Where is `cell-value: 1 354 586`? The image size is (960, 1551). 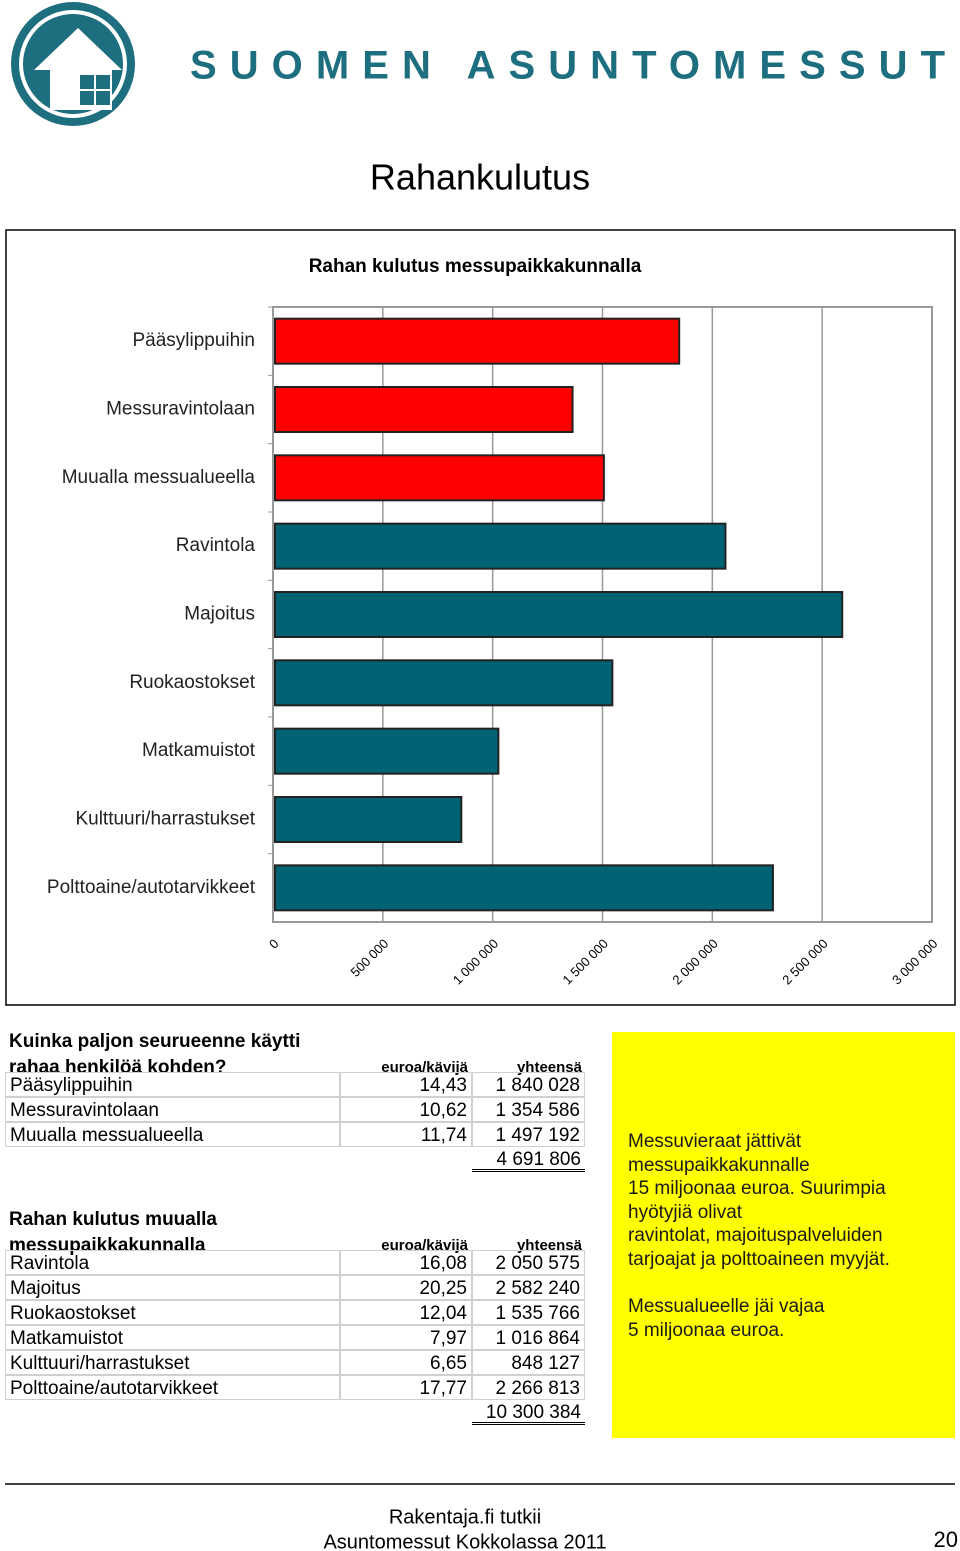
cell-value: 1 354 586 is located at coordinates (528, 1109).